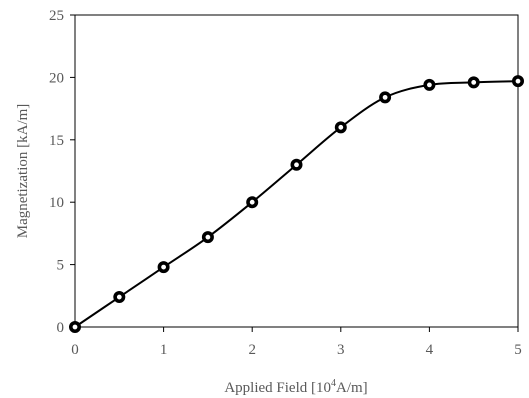 The image size is (529, 398). What do you see at coordinates (56, 203) in the screenshot?
I see `y-tick-label: 10` at bounding box center [56, 203].